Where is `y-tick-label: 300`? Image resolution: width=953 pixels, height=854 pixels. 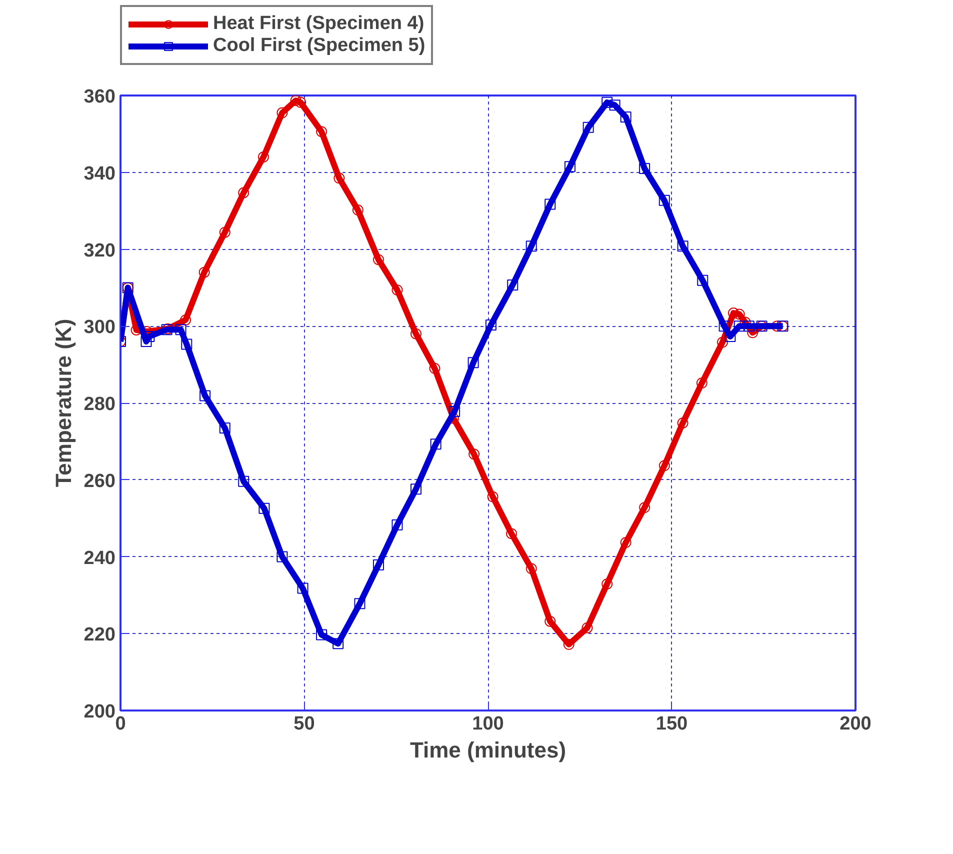
y-tick-label: 300 is located at coordinates (100, 327).